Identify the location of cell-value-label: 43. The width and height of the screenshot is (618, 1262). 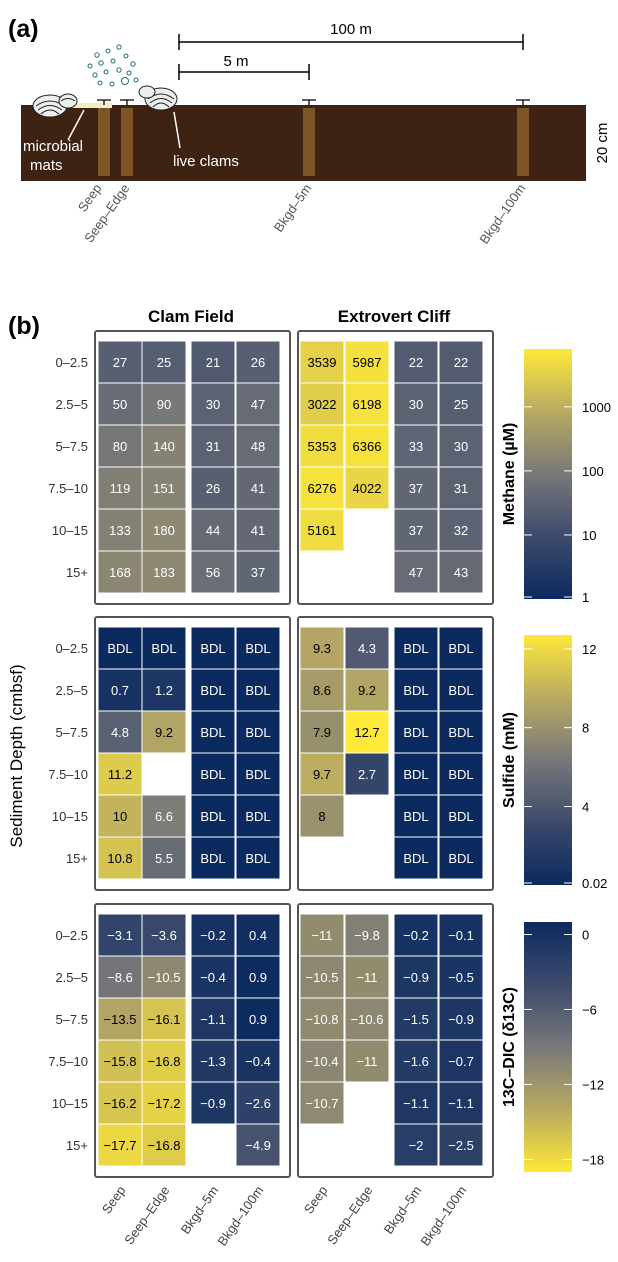
(461, 572).